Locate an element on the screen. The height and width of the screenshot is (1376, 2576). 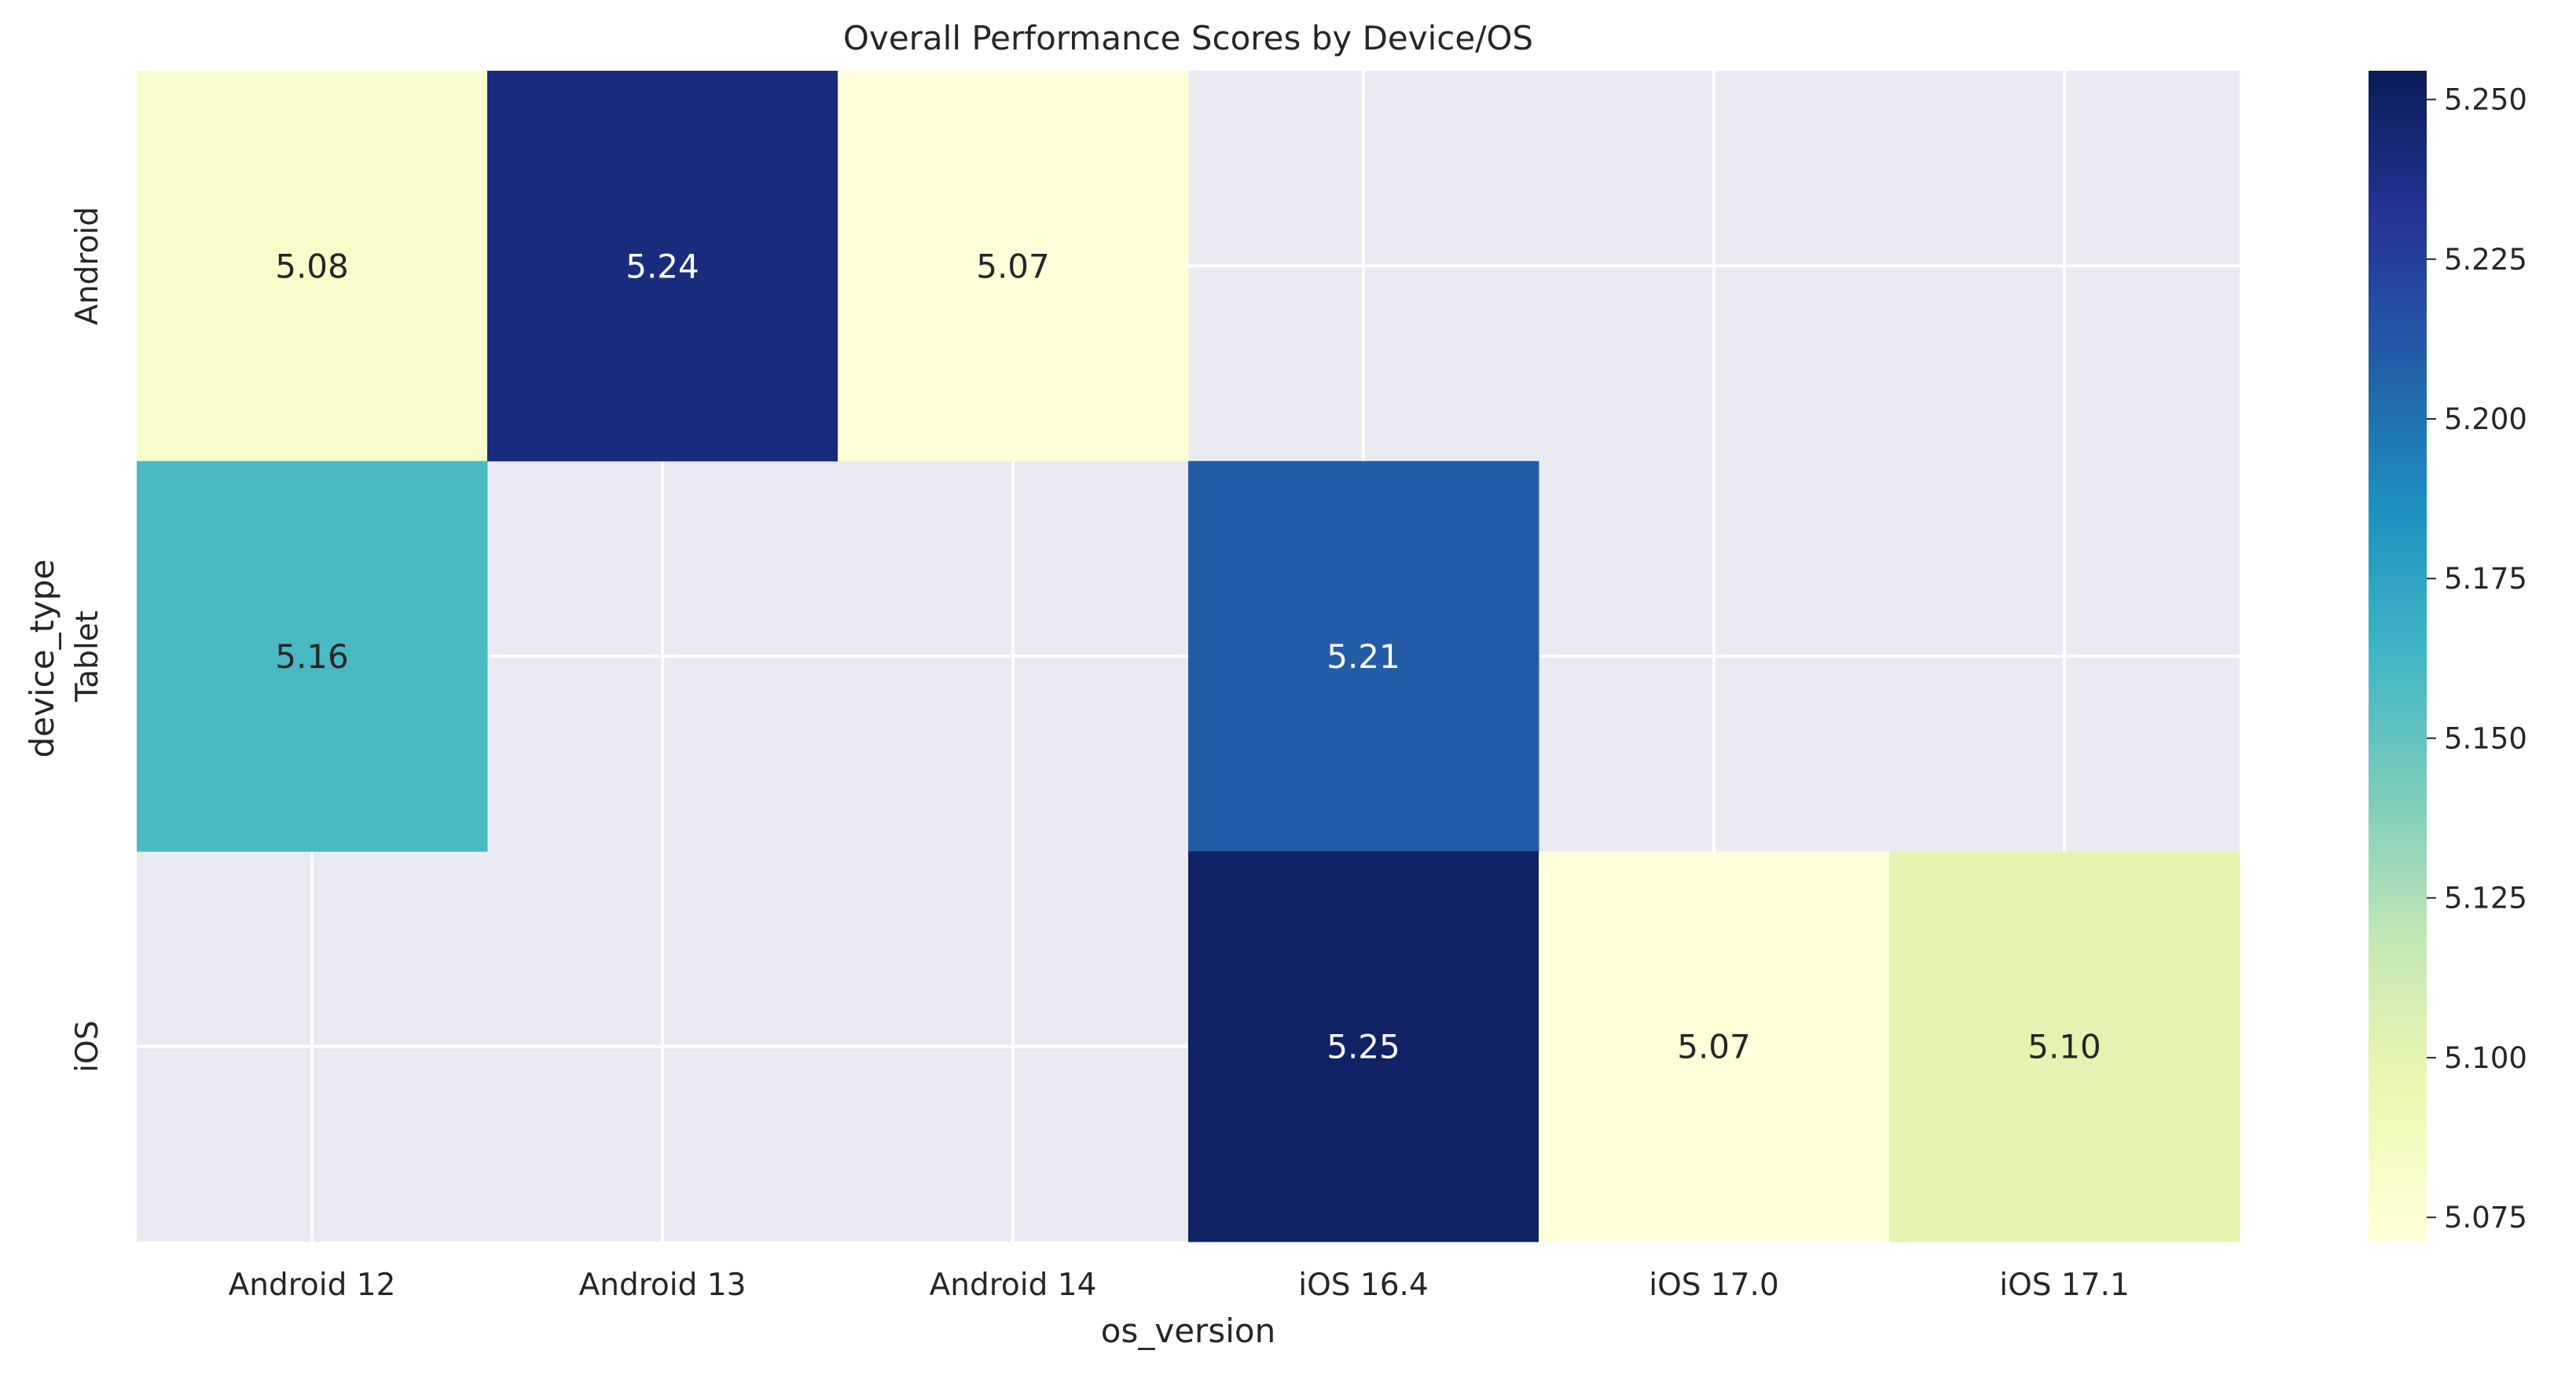
colorbar-gradient is located at coordinates (2398, 656).